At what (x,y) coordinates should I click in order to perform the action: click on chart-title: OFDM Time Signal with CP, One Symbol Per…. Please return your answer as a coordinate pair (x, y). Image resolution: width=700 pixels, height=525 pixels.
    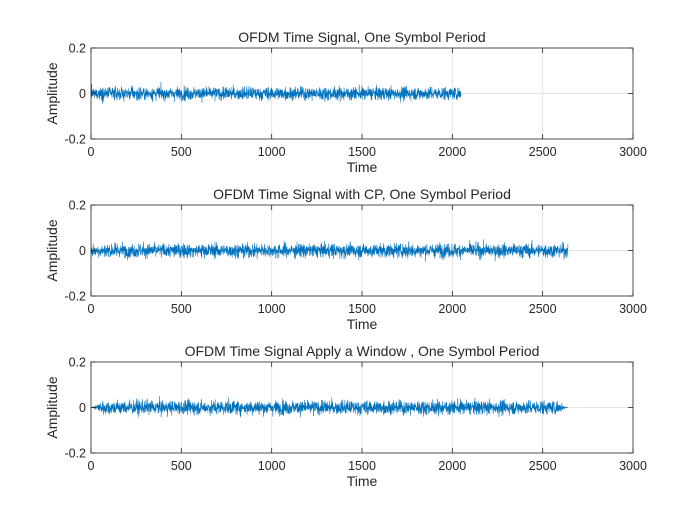
    Looking at the image, I should click on (362, 194).